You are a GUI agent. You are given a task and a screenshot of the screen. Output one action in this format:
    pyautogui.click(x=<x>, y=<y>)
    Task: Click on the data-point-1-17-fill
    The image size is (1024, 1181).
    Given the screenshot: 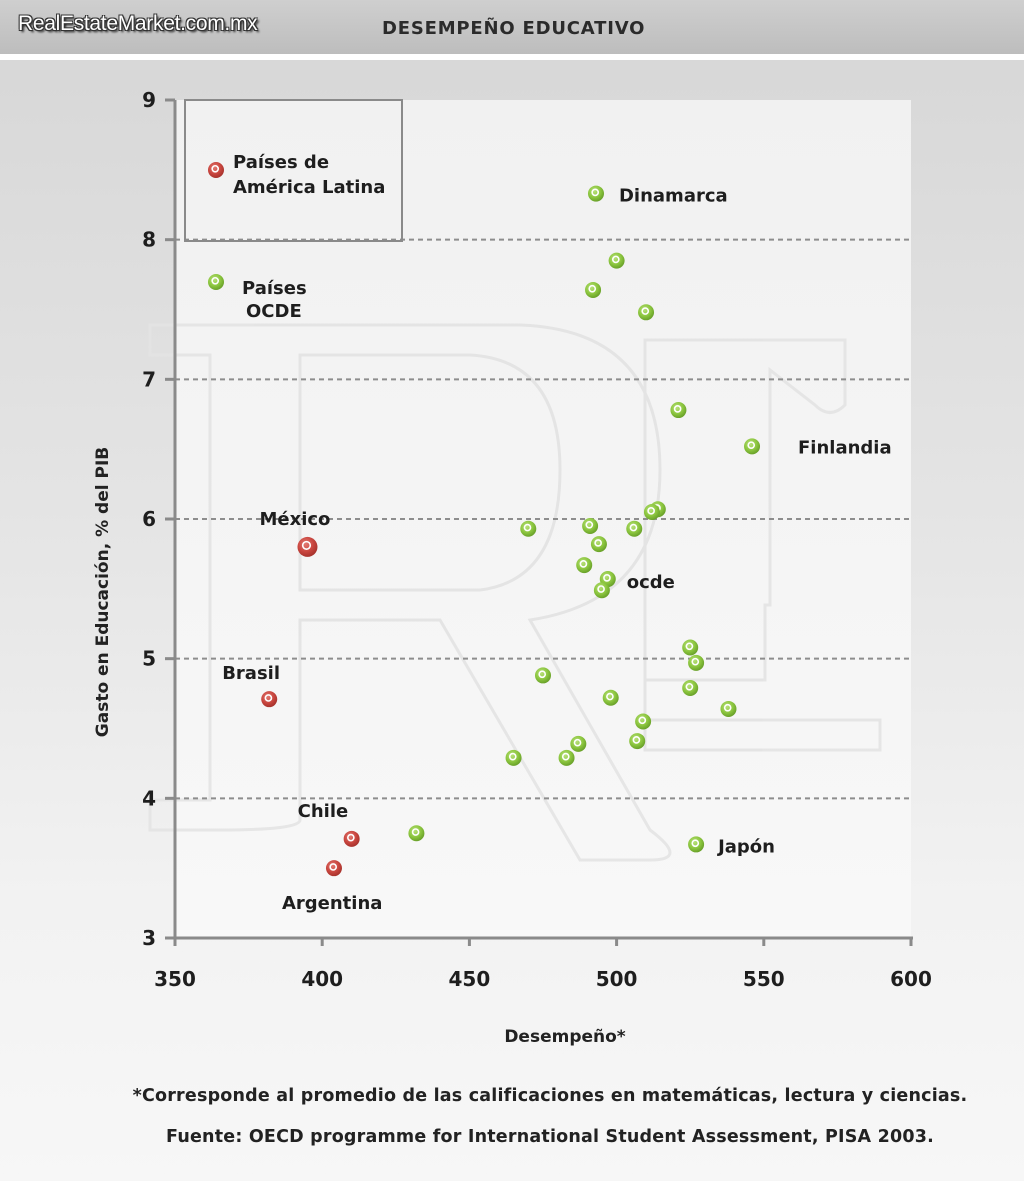 What is the action you would take?
    pyautogui.click(x=543, y=675)
    